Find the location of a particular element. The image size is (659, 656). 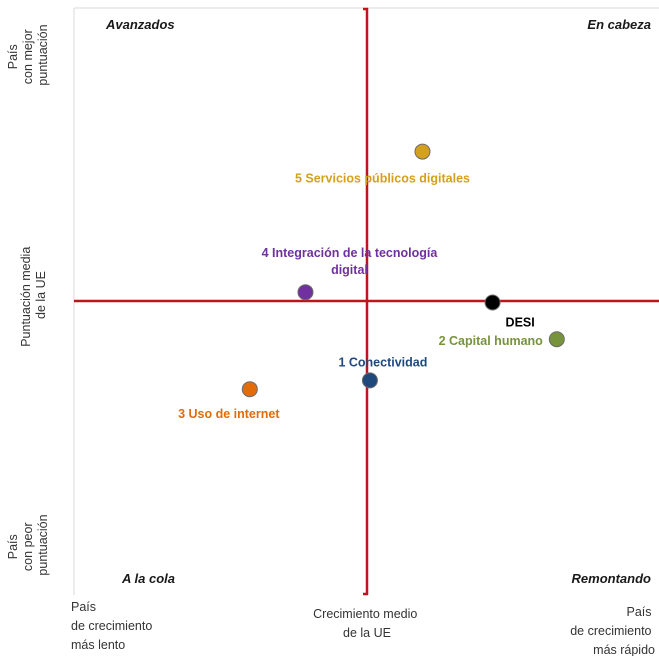

x-axis-center-note: Crecimiento medio de la UE is located at coordinates (367, 623).